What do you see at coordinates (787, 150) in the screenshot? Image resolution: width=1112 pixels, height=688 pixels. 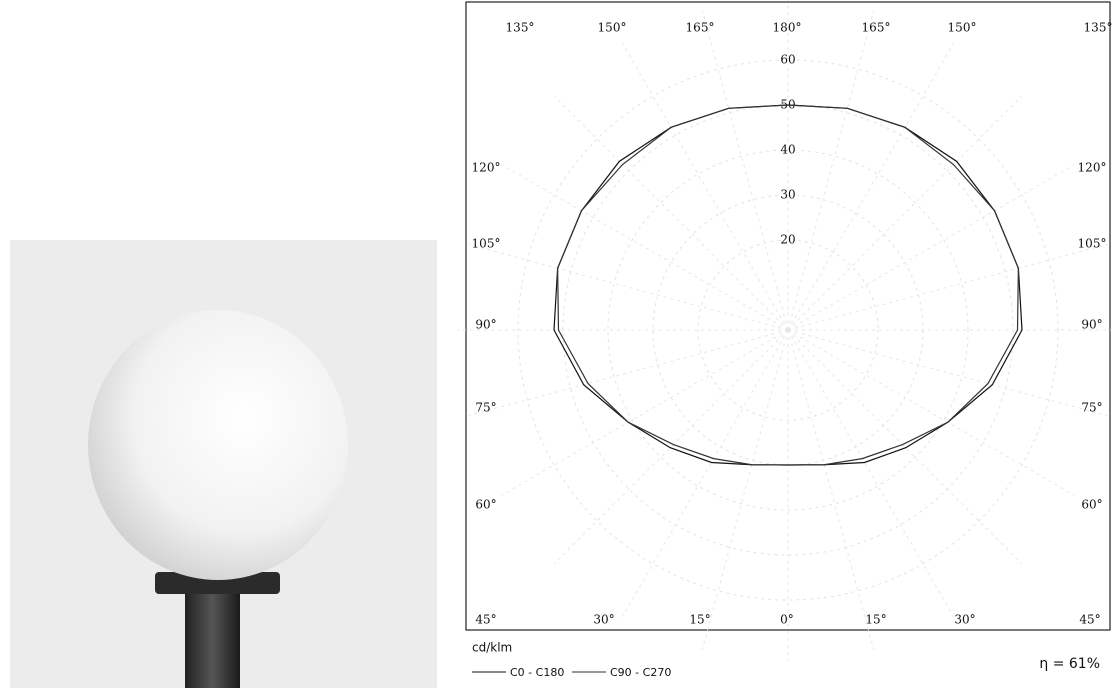 I see `r-tick-label: 40` at bounding box center [787, 150].